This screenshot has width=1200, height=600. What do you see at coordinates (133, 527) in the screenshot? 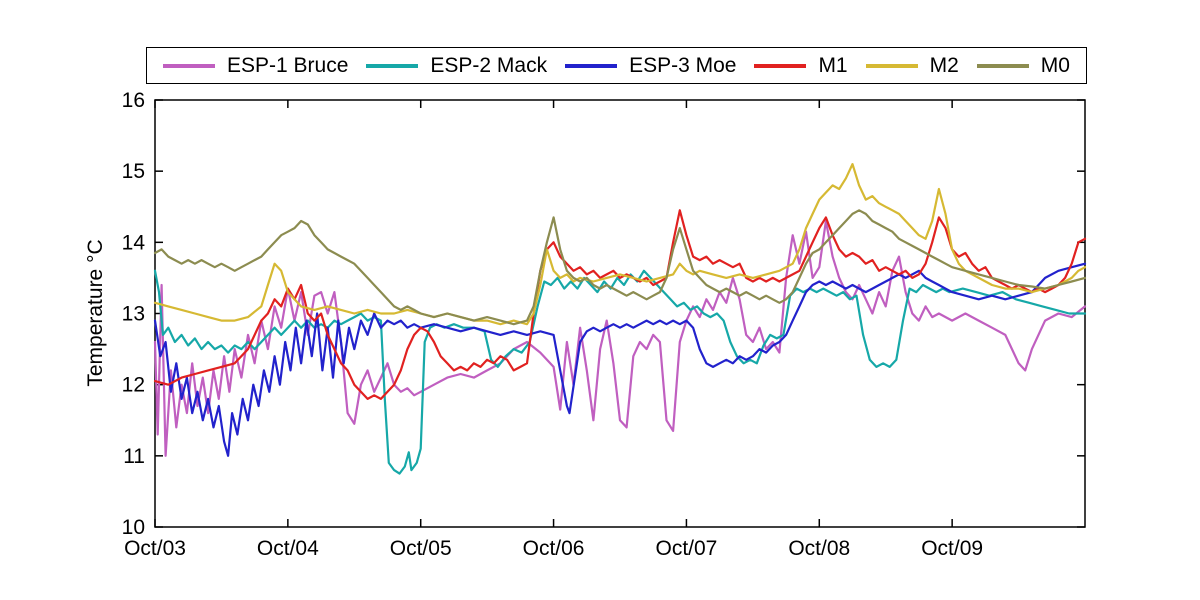
I see `y-tick-label: 10` at bounding box center [133, 527].